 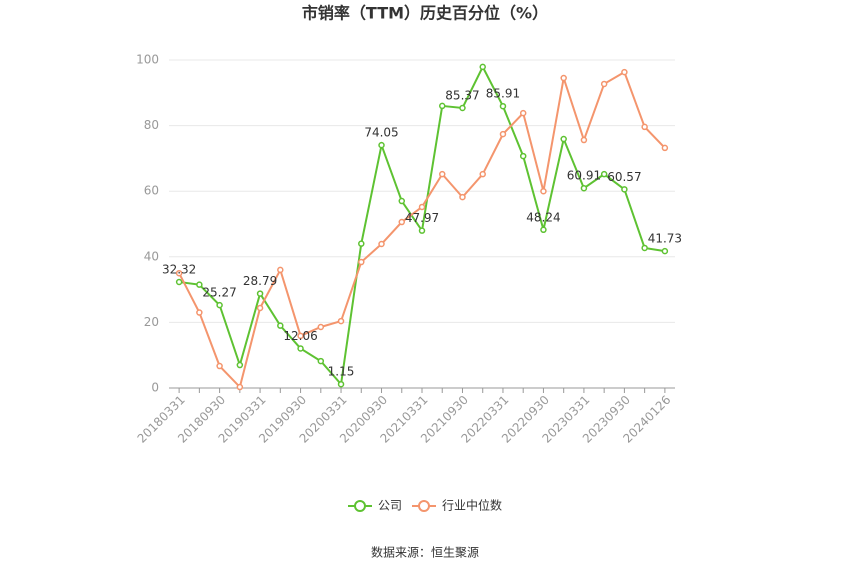 I want to click on data-label: 32.32, so click(x=179, y=269).